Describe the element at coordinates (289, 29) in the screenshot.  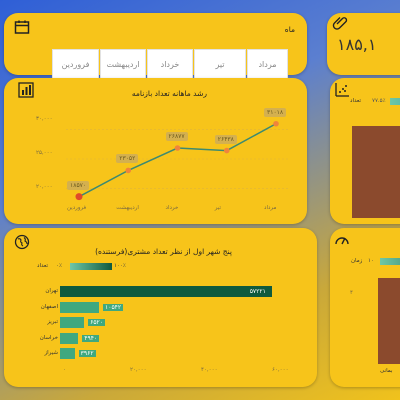
I see `month-slicer-title: ماه` at that location.